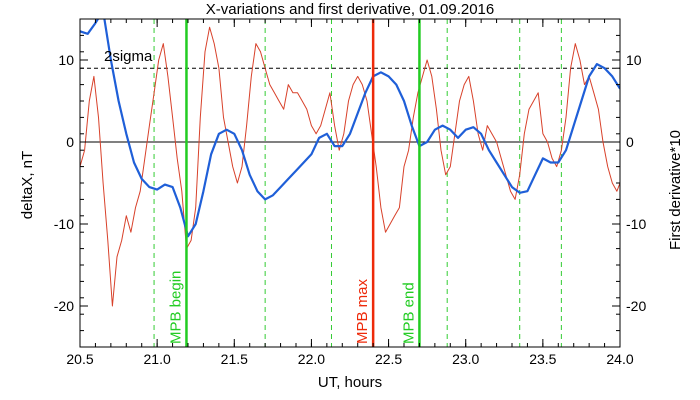 The width and height of the screenshot is (700, 400). What do you see at coordinates (311, 359) in the screenshot?
I see `x-tick-label: 22.0` at bounding box center [311, 359].